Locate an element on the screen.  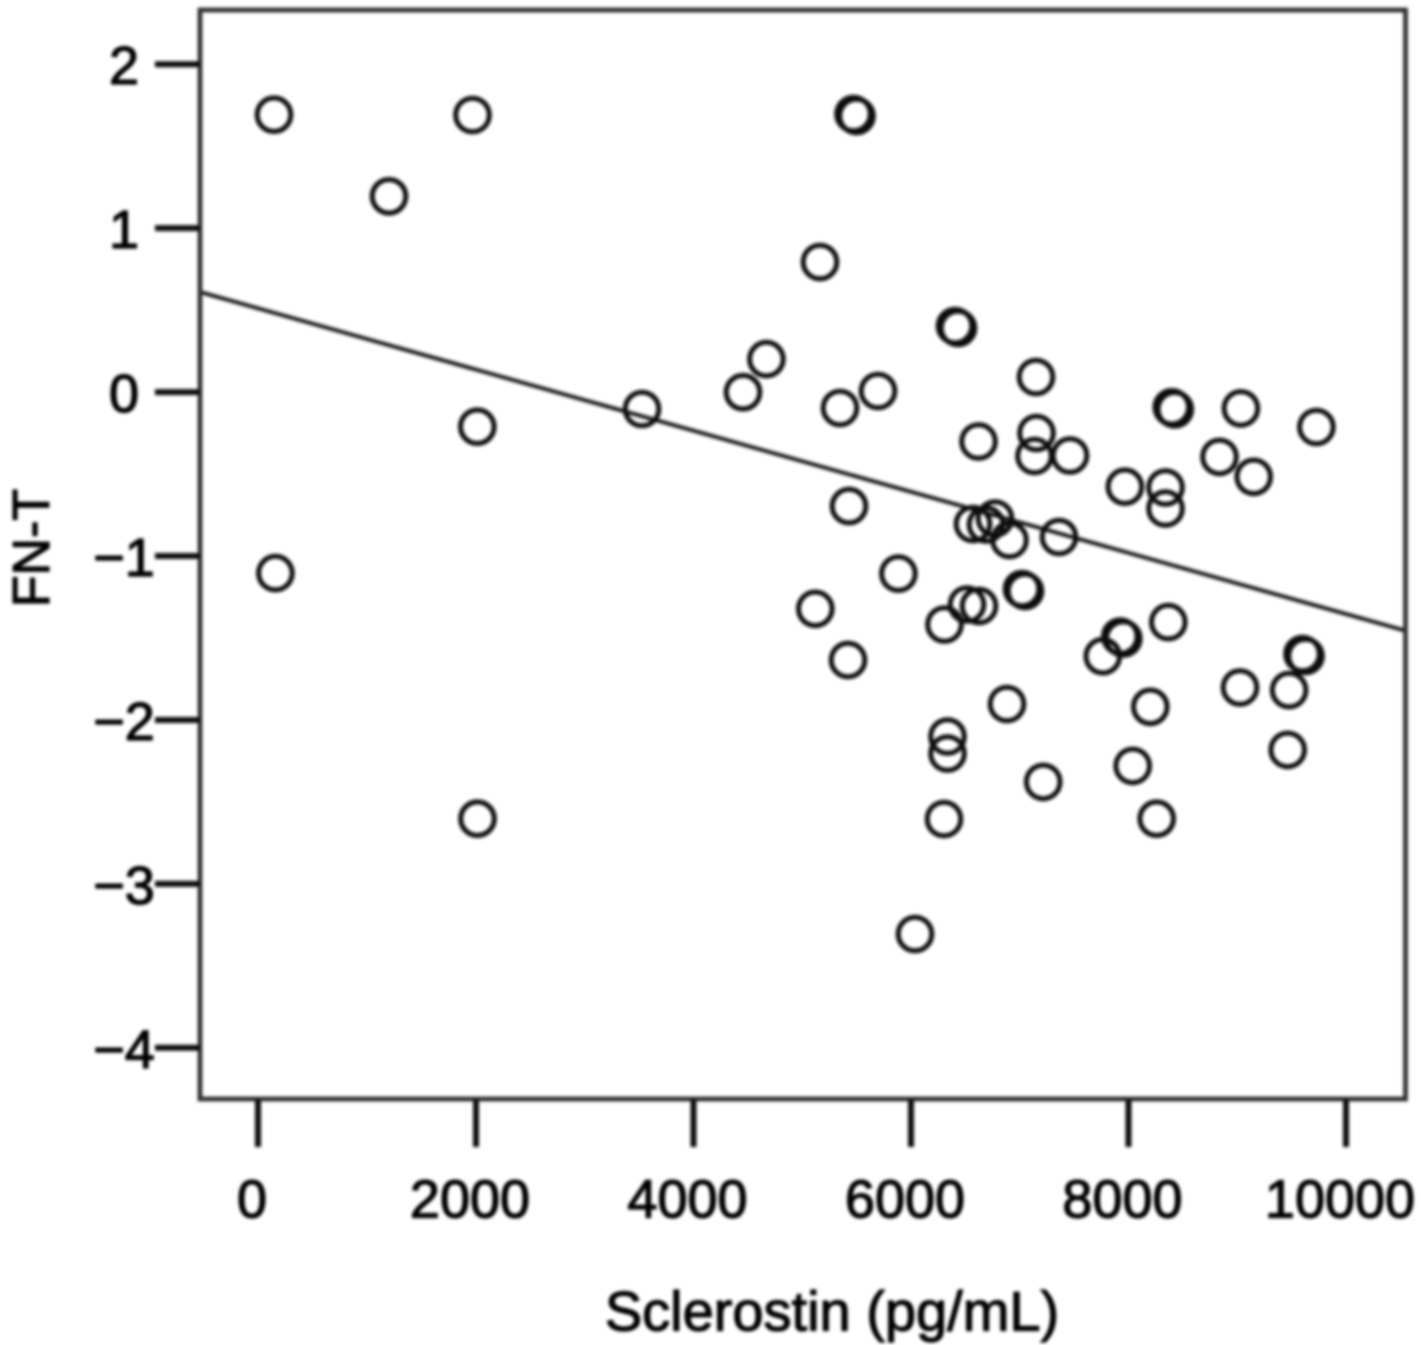
svg-text: 10000 is located at coordinates (1340, 1200).